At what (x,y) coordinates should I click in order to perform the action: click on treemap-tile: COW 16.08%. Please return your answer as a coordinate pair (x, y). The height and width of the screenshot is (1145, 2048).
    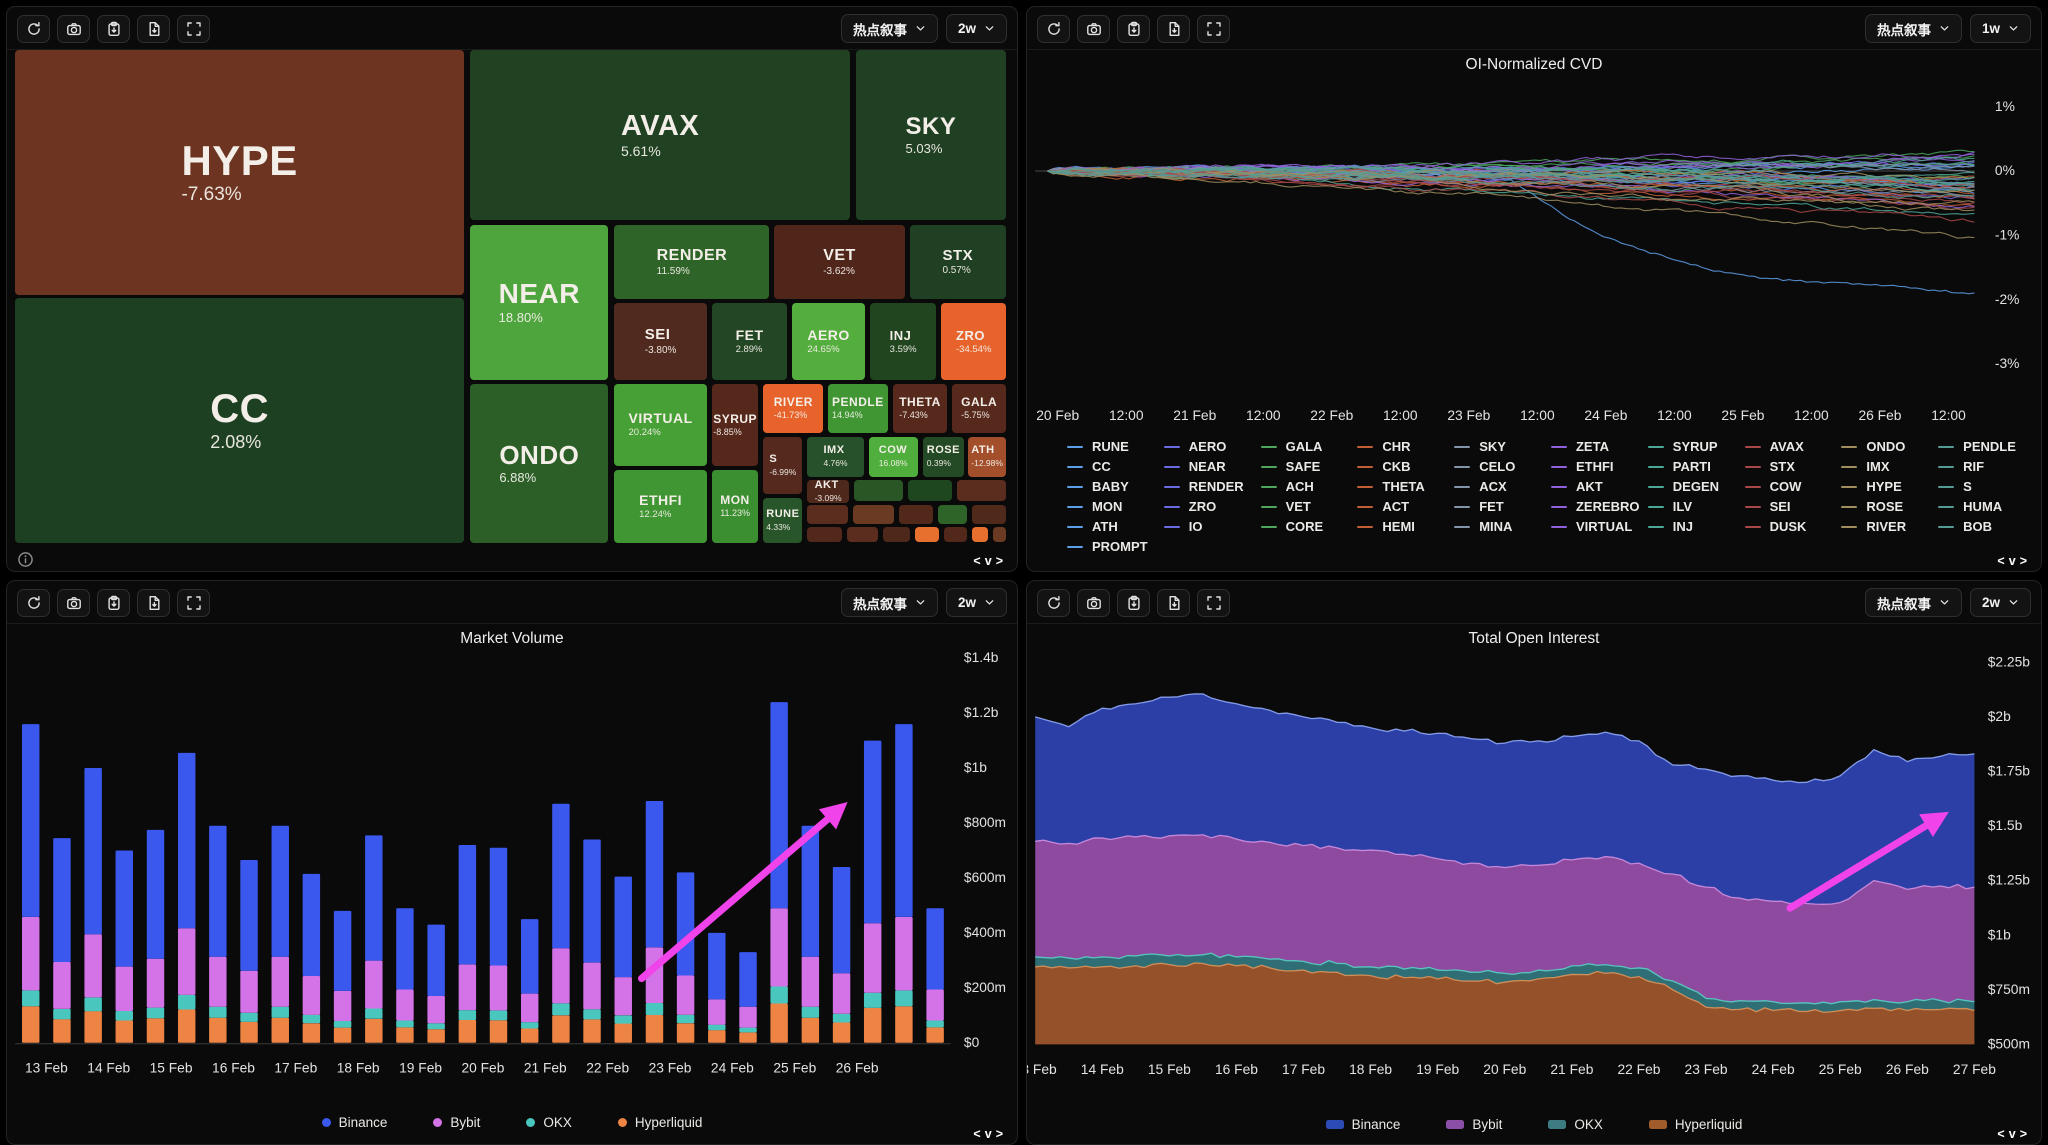
    Looking at the image, I should click on (893, 457).